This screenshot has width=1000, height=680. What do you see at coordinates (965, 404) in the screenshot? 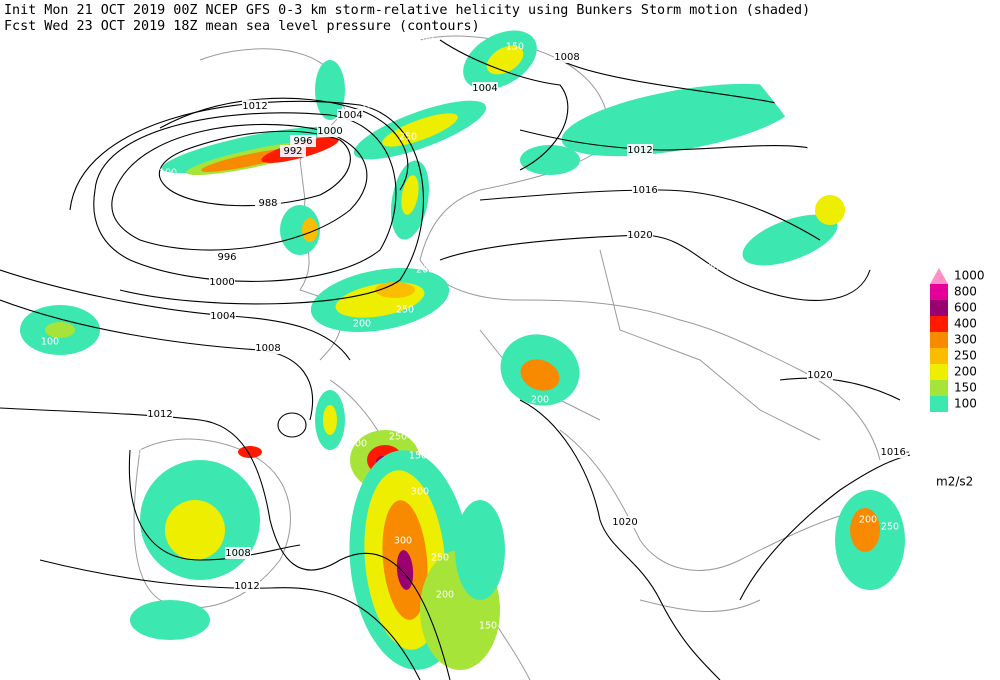
I see `legend-label: 100` at bounding box center [965, 404].